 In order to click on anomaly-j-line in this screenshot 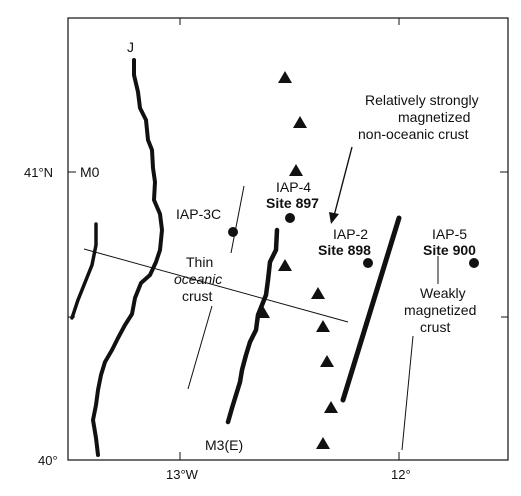, I will do `click(127, 257)`.